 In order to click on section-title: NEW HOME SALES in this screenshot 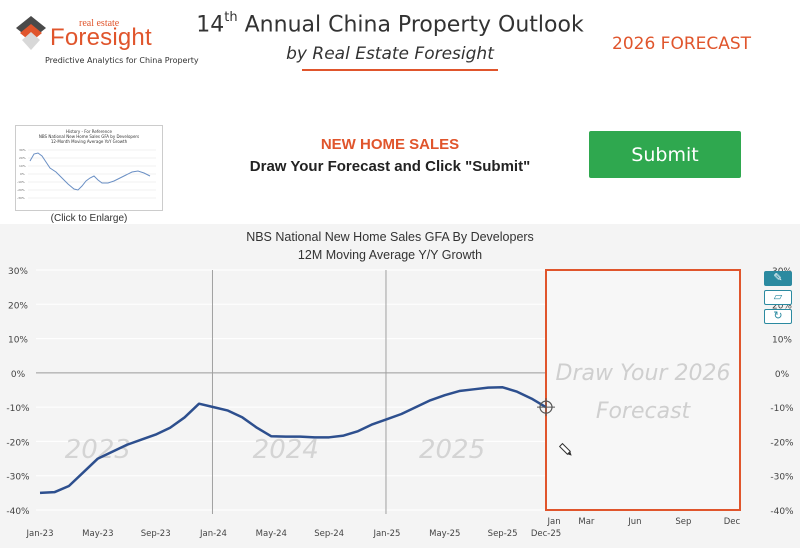, I will do `click(390, 144)`.